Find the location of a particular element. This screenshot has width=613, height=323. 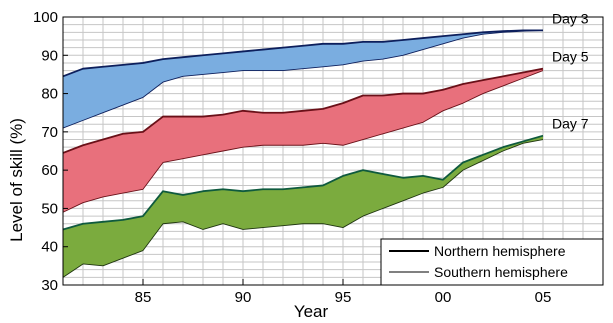

y-tick-label: 80 is located at coordinates (49, 94).